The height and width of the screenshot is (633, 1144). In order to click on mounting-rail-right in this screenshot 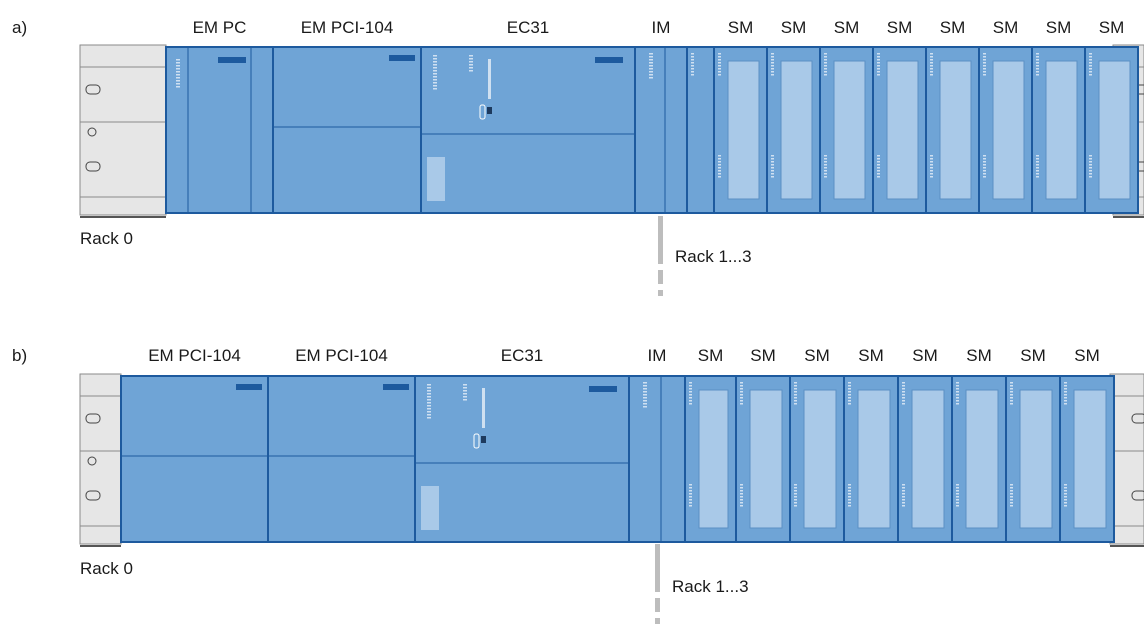, I will do `click(1126, 460)`.